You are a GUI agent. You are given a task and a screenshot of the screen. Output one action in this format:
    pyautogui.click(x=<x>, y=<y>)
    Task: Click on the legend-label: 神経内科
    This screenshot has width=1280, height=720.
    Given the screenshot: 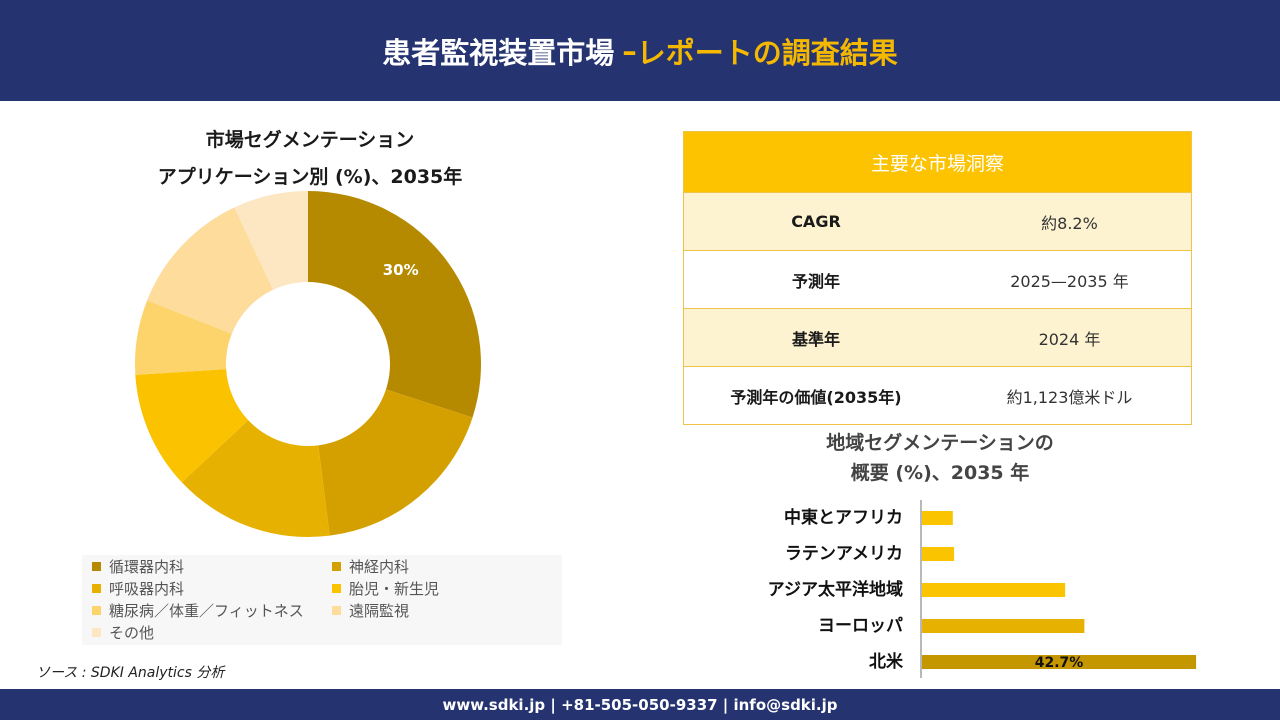 What is the action you would take?
    pyautogui.click(x=379, y=567)
    